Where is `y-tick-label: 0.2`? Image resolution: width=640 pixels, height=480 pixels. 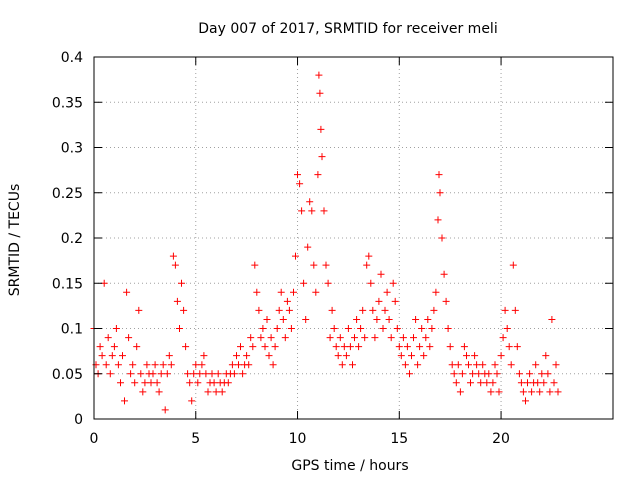 y-tick-label: 0.2 is located at coordinates (72, 239).